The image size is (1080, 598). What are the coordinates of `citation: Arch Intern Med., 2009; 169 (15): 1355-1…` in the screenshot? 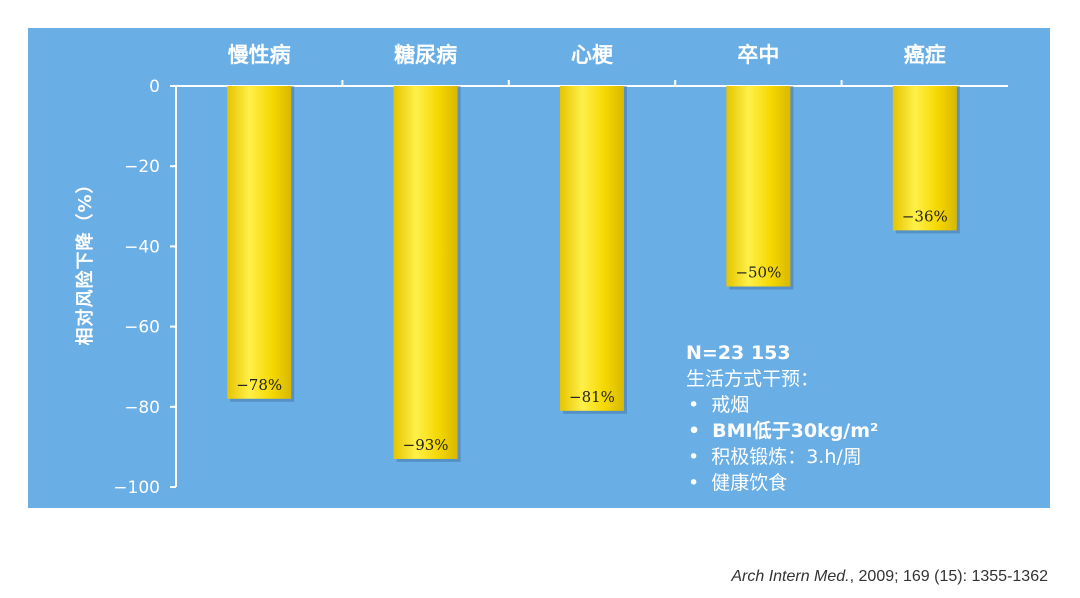 It's located at (889, 577).